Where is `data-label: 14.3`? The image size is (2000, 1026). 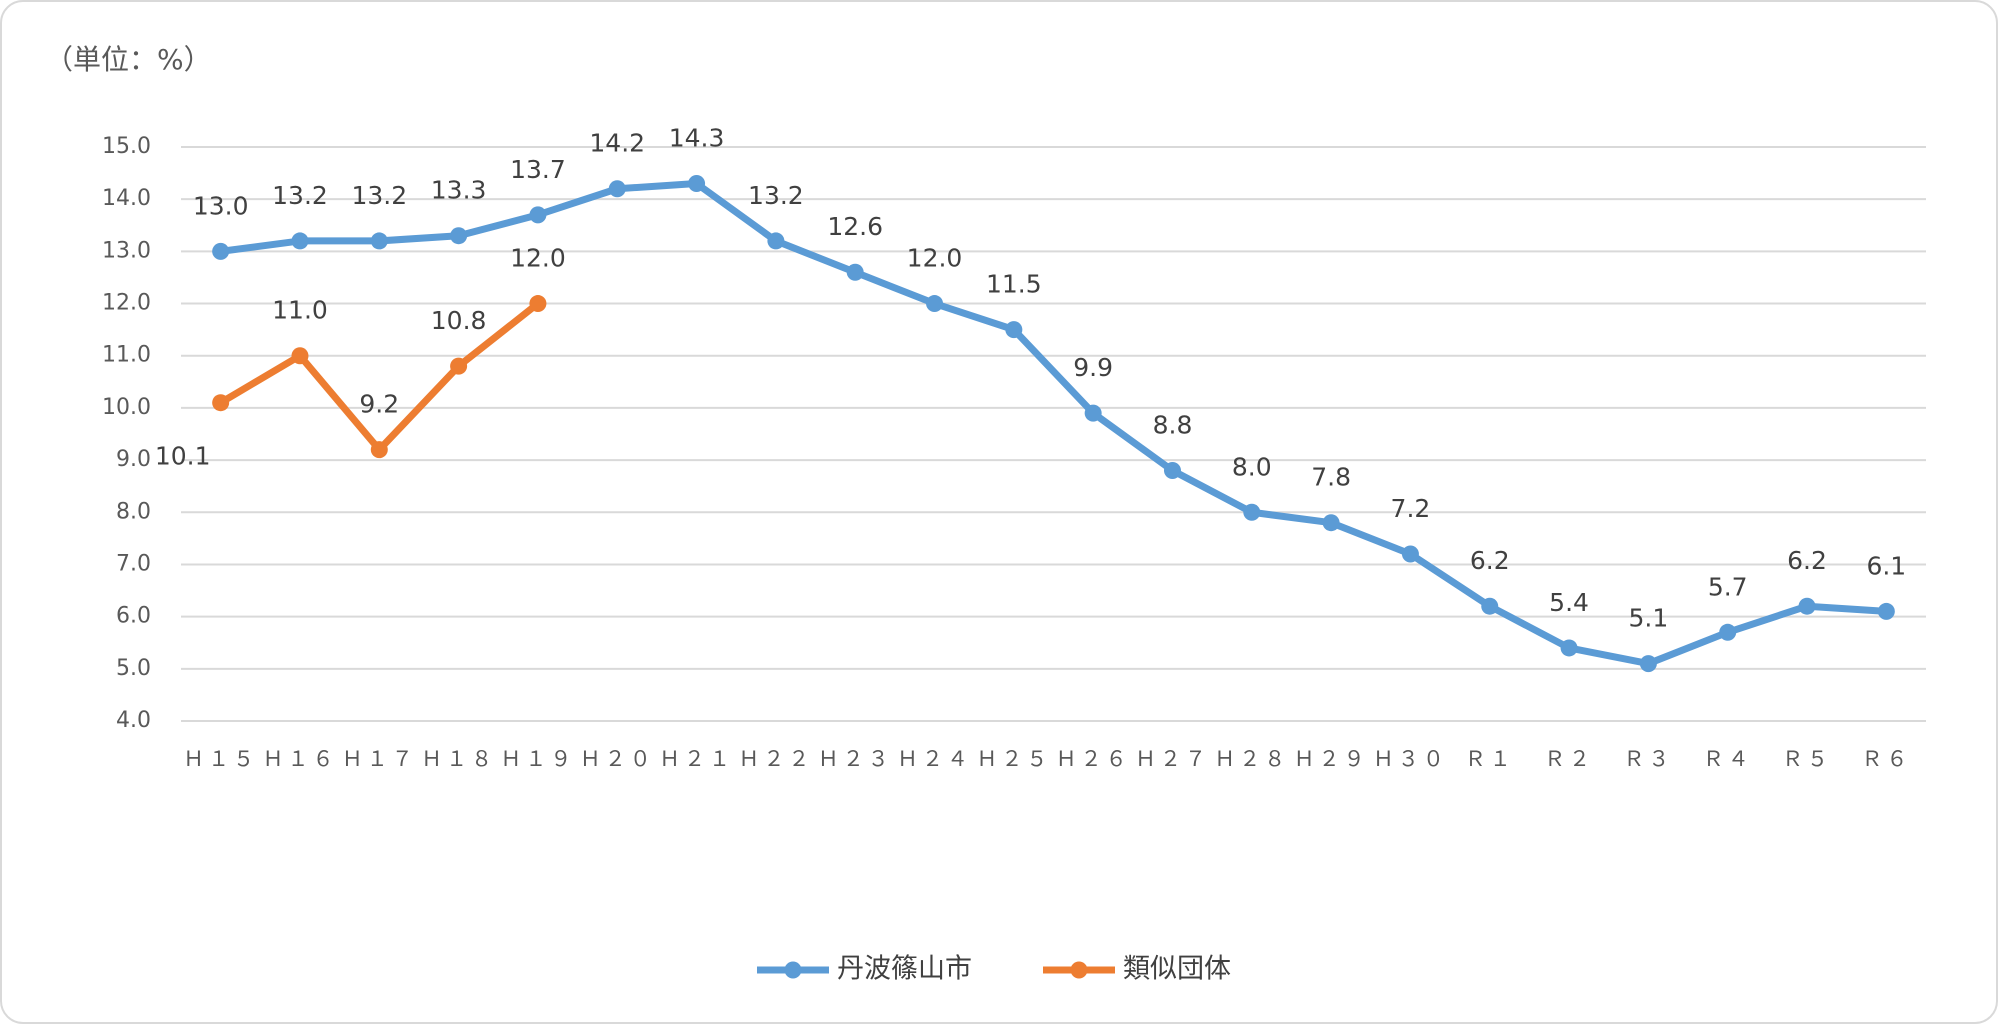 data-label: 14.3 is located at coordinates (697, 138).